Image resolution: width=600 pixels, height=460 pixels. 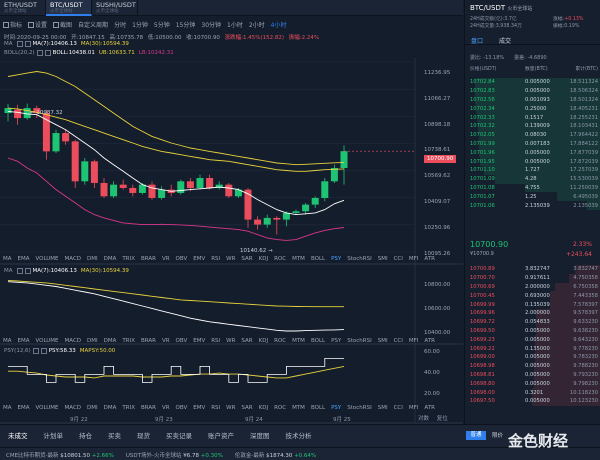 I want to click on period-1m: 1分钟, so click(x=140, y=25).